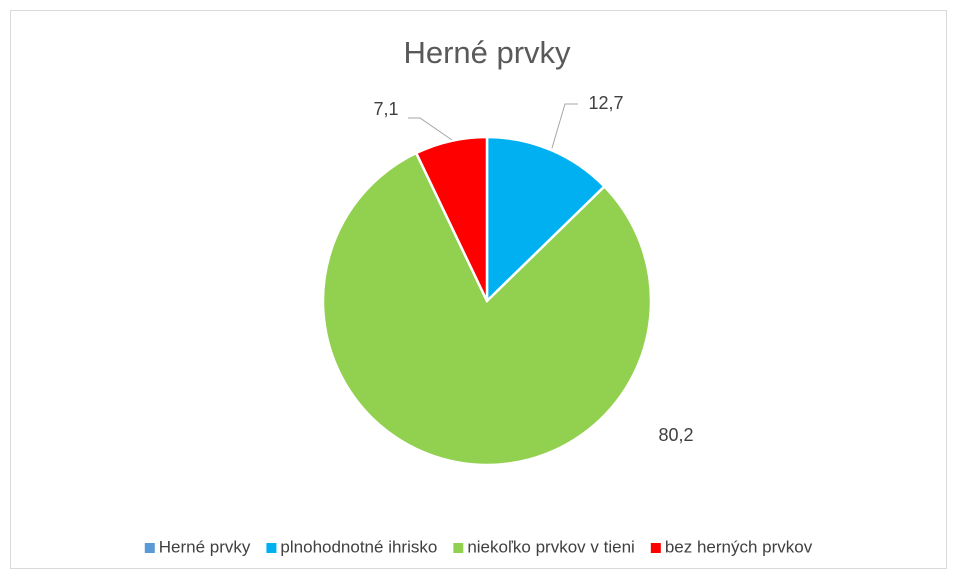 This screenshot has width=957, height=584. Describe the element at coordinates (675, 435) in the screenshot. I see `data-label: 80,2` at that location.